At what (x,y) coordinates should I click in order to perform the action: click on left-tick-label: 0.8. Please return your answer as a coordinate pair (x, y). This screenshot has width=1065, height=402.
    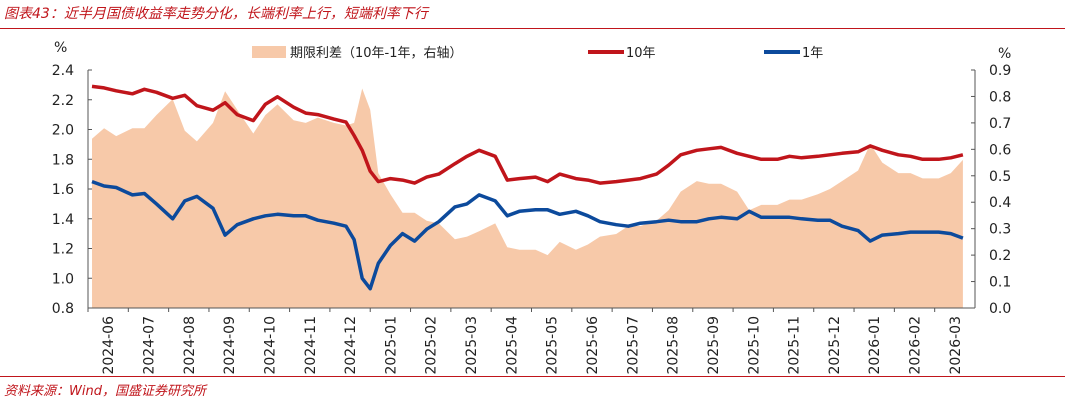
    Looking at the image, I should click on (63, 309).